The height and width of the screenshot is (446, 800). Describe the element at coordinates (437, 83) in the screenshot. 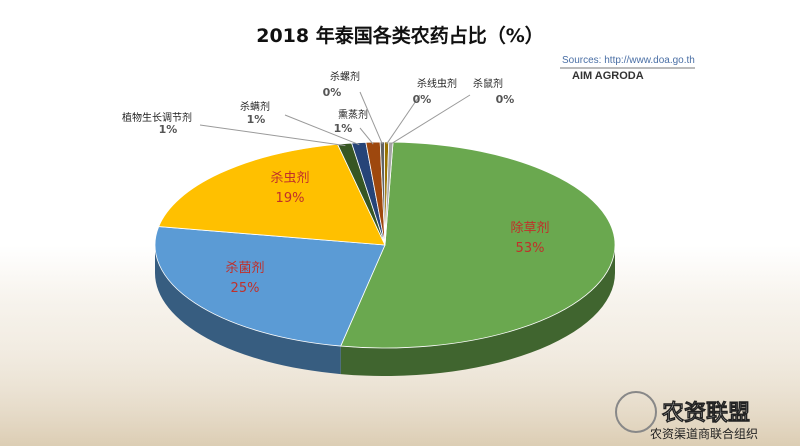

I see `label-nematicide: 杀线虫剂` at that location.